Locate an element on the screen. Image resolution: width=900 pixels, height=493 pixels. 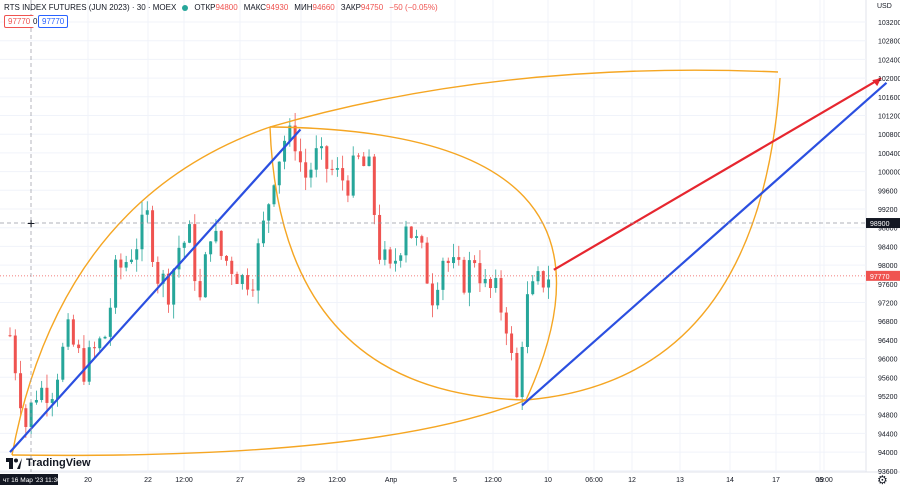
tradingview-logo: TradingView is located at coordinates (48, 463).